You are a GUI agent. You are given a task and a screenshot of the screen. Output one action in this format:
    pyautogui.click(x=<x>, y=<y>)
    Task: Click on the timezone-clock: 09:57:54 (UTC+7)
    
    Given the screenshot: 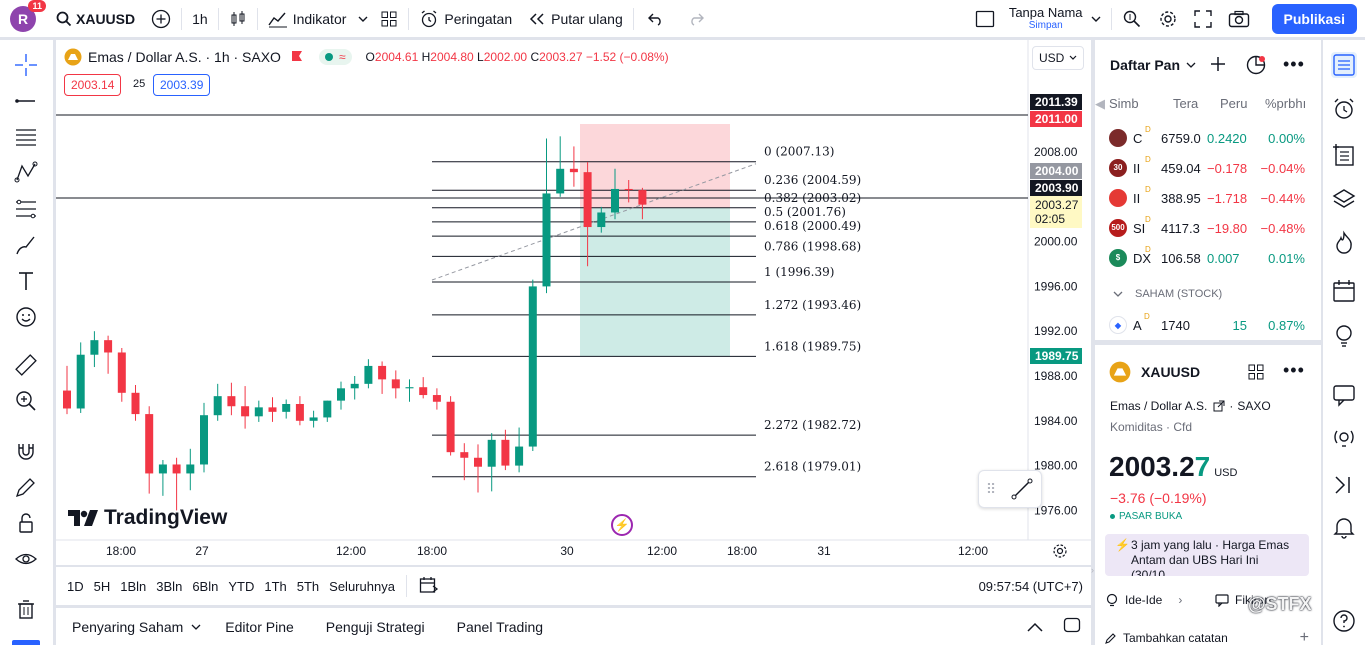 What is the action you would take?
    pyautogui.click(x=1030, y=586)
    